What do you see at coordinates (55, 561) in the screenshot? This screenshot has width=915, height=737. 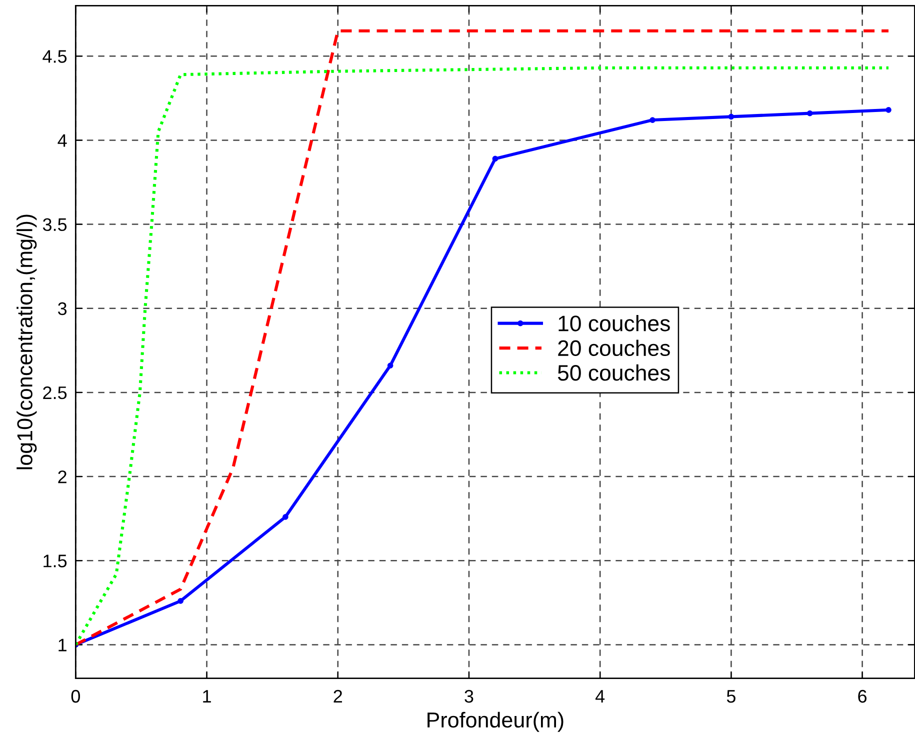 I see `y-tick-label: 1.5` at bounding box center [55, 561].